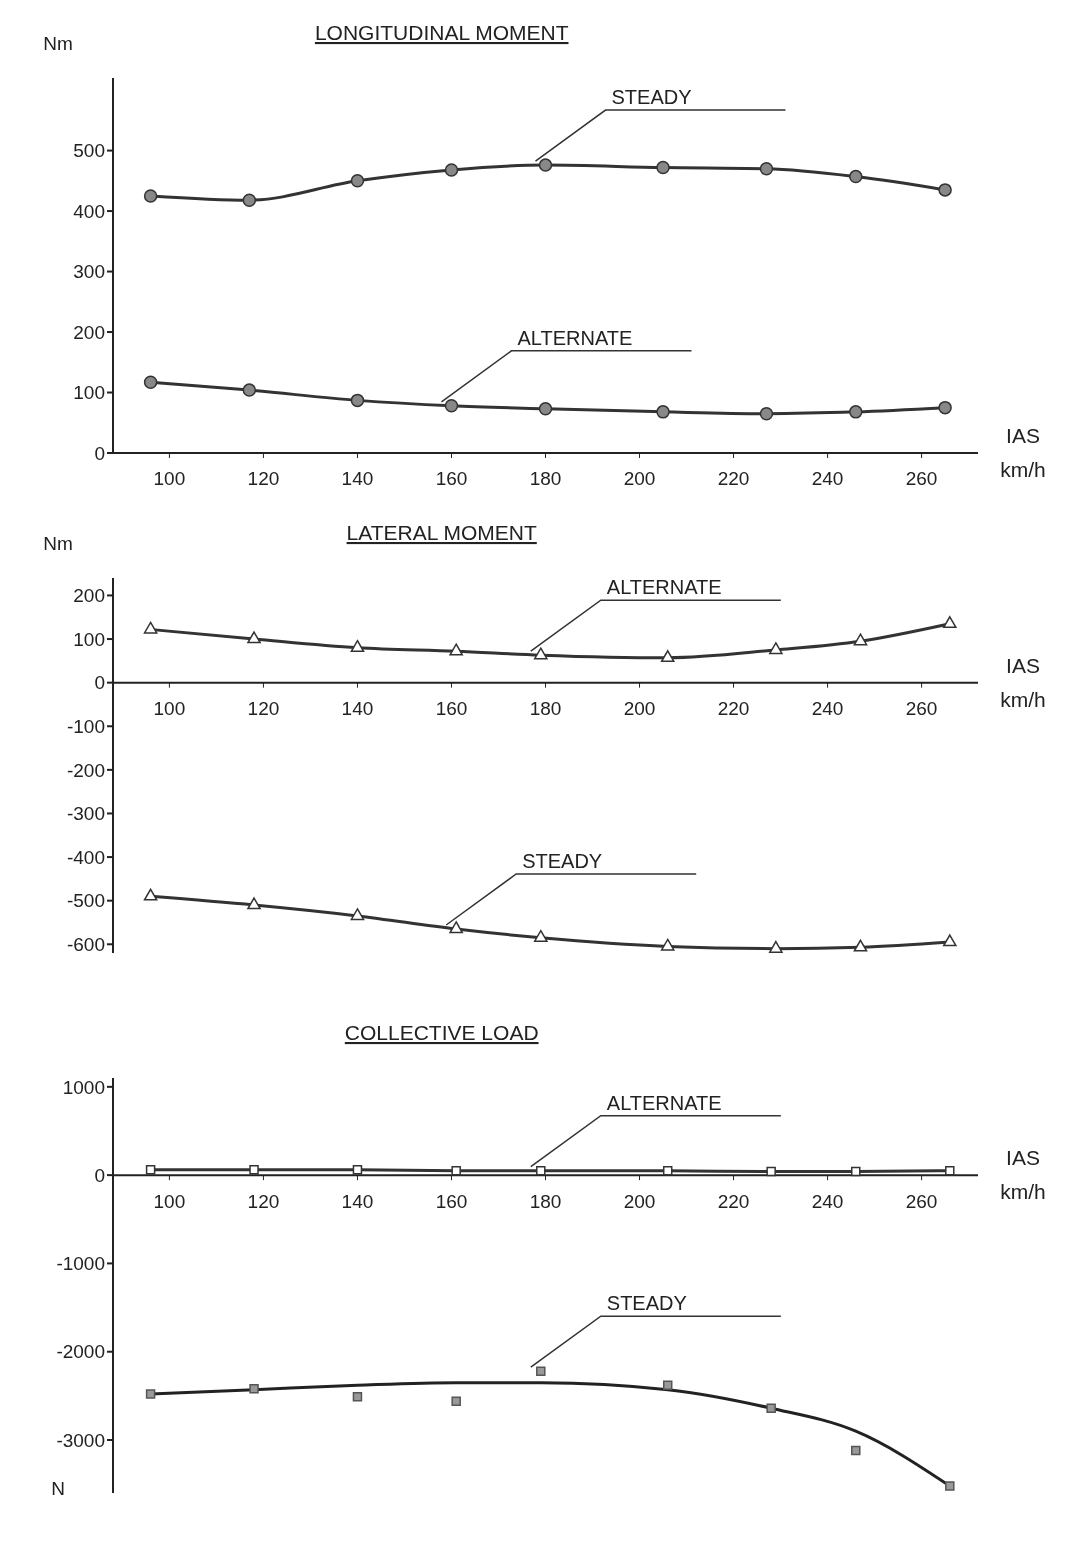  Describe the element at coordinates (89, 272) in the screenshot. I see `y-tick-label: 300` at that location.